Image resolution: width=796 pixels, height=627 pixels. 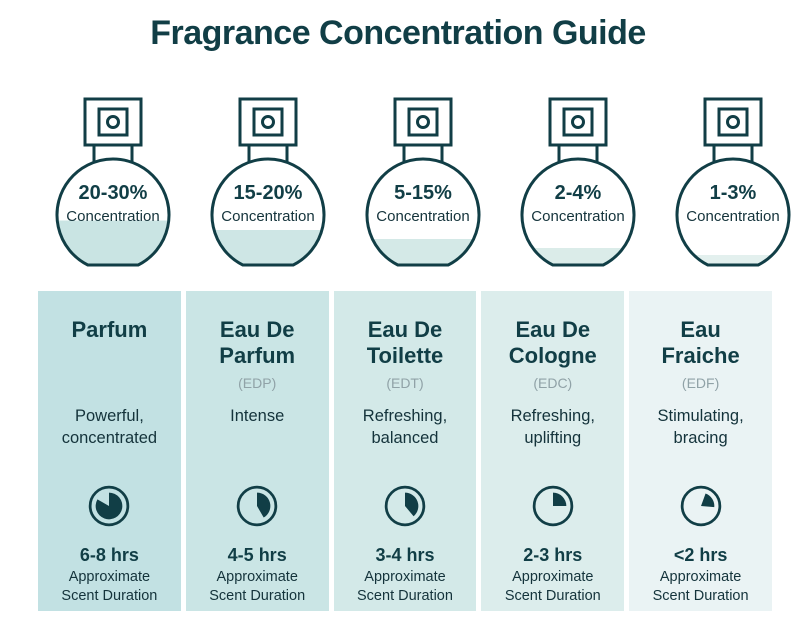 What do you see at coordinates (552, 342) in the screenshot?
I see `fragrance-name: Eau De Cologne` at bounding box center [552, 342].